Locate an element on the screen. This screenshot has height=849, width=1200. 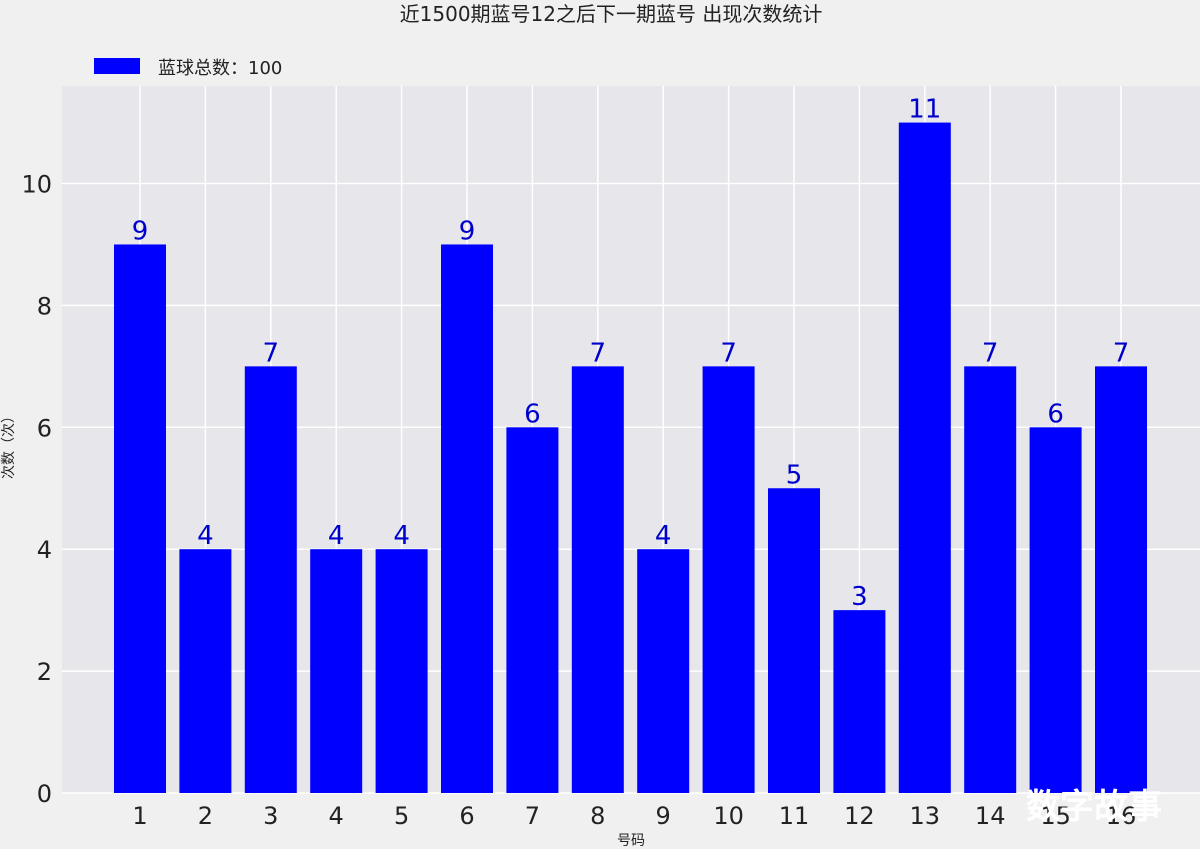
x-tick-label: 10 is located at coordinates (728, 816).